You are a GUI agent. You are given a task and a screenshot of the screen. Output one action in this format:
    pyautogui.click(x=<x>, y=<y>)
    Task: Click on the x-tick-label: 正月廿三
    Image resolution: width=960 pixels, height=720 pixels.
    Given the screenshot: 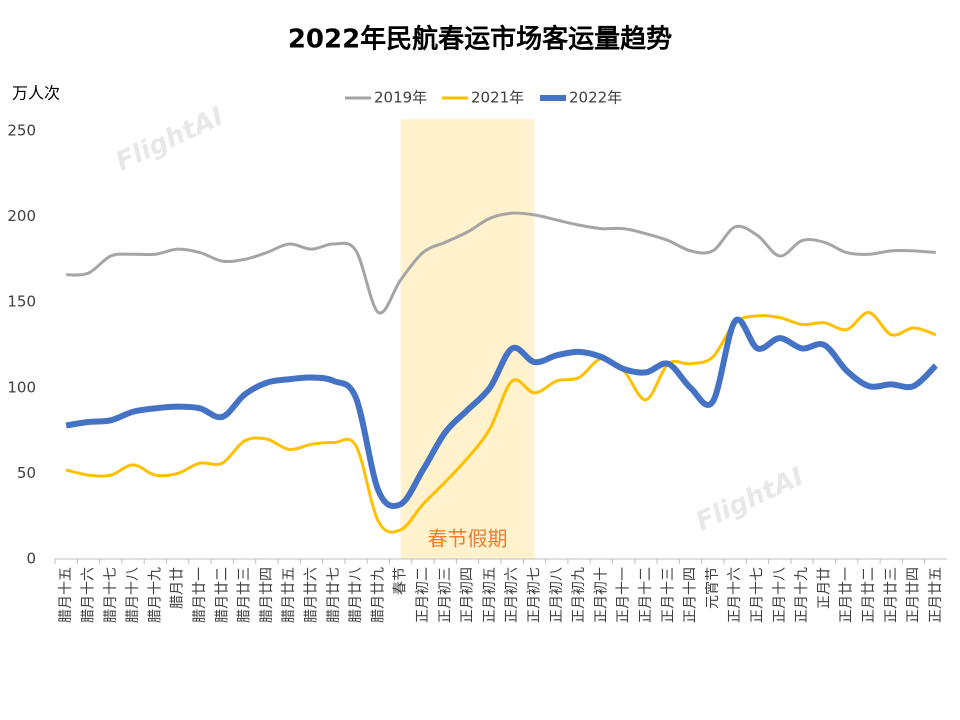 What is the action you would take?
    pyautogui.click(x=891, y=595)
    